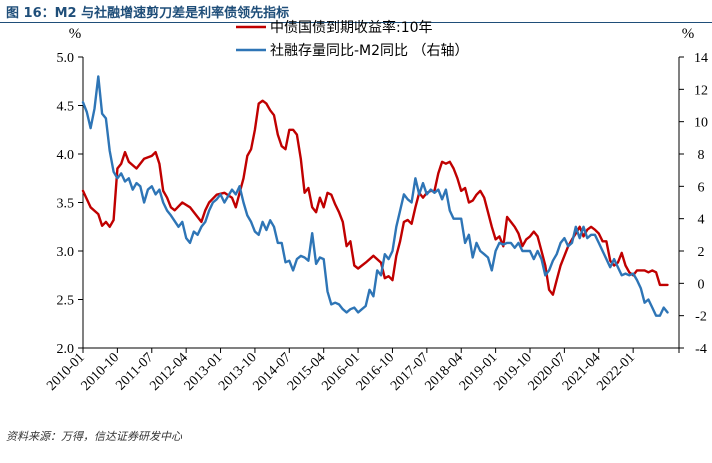  Describe the element at coordinates (701, 252) in the screenshot. I see `right-tick-label: 2` at that location.